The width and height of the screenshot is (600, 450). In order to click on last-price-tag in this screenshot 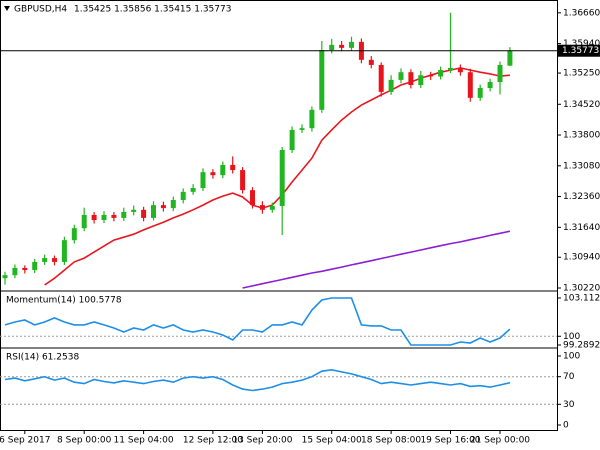, I will do `click(579, 50)`.